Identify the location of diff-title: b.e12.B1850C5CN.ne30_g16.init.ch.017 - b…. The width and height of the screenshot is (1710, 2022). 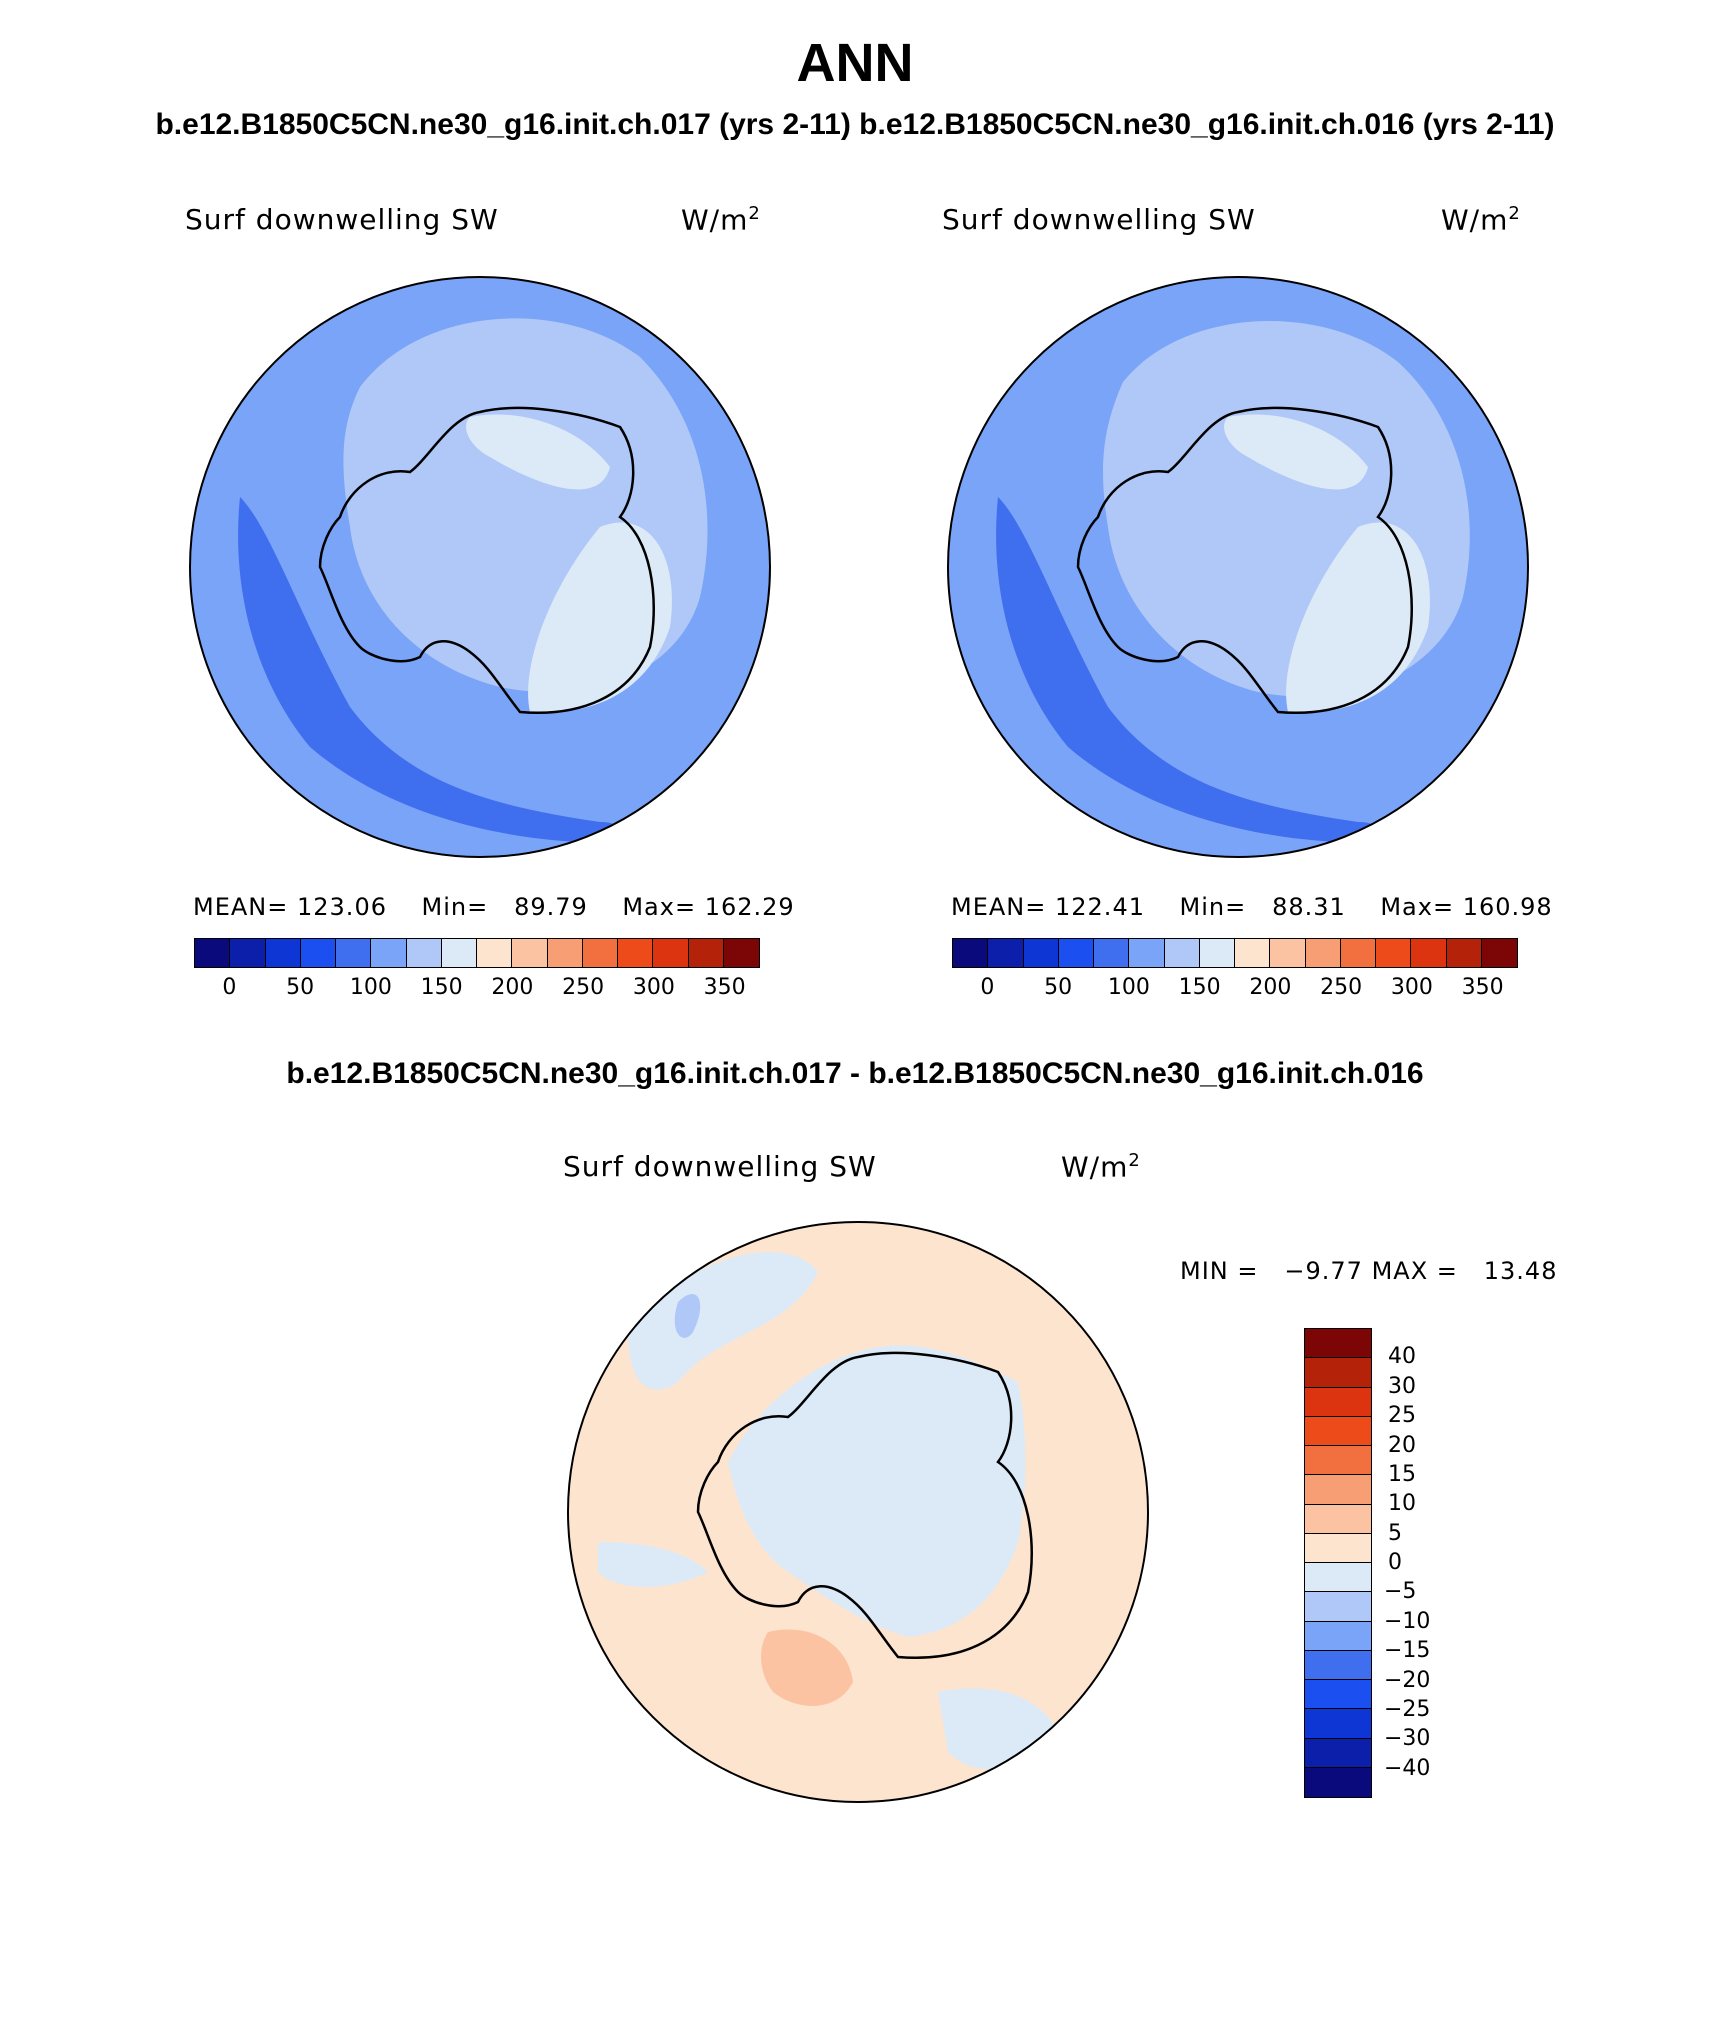
(855, 1073).